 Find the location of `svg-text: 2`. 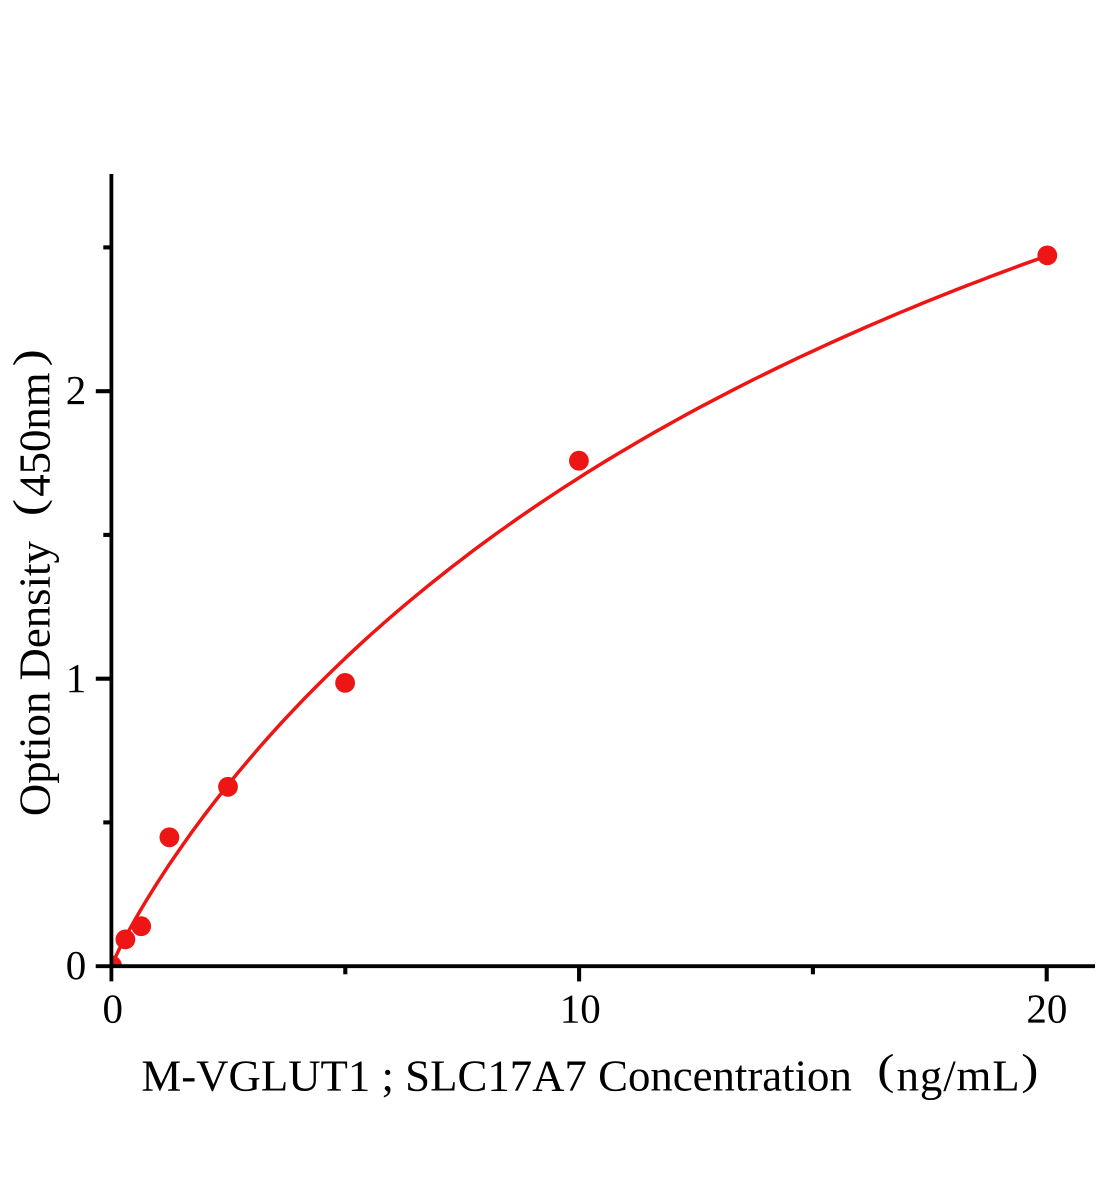

svg-text: 2 is located at coordinates (76, 390).